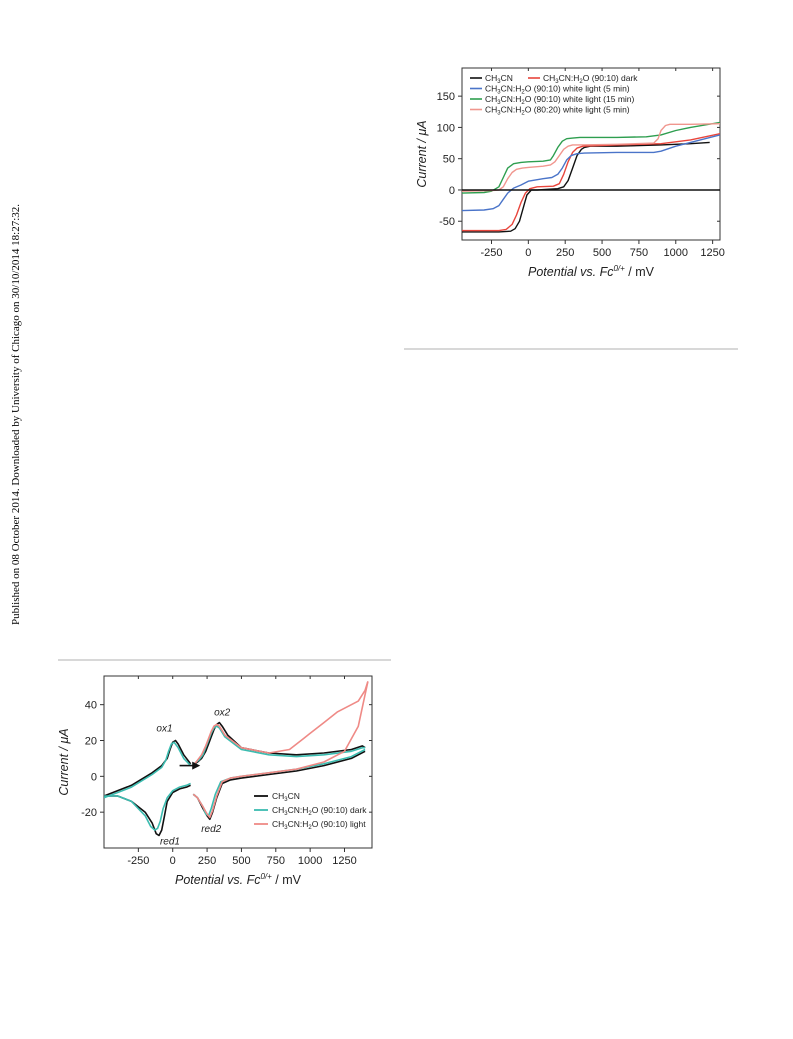  What do you see at coordinates (449, 160) in the screenshot?
I see `y-tick-label: 50` at bounding box center [449, 160].